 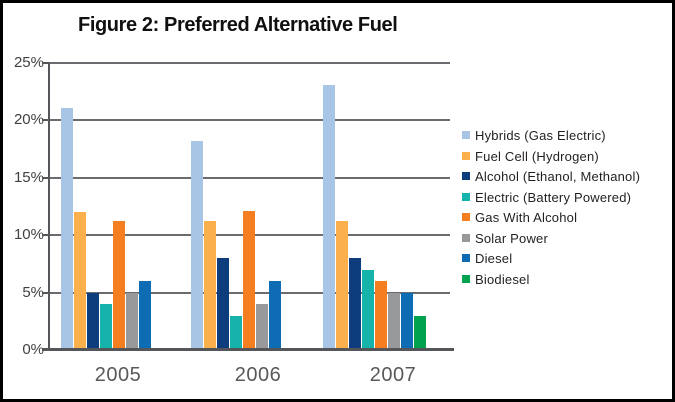 What do you see at coordinates (249, 280) in the screenshot?
I see `bar-2006-gas-with-alcohol` at bounding box center [249, 280].